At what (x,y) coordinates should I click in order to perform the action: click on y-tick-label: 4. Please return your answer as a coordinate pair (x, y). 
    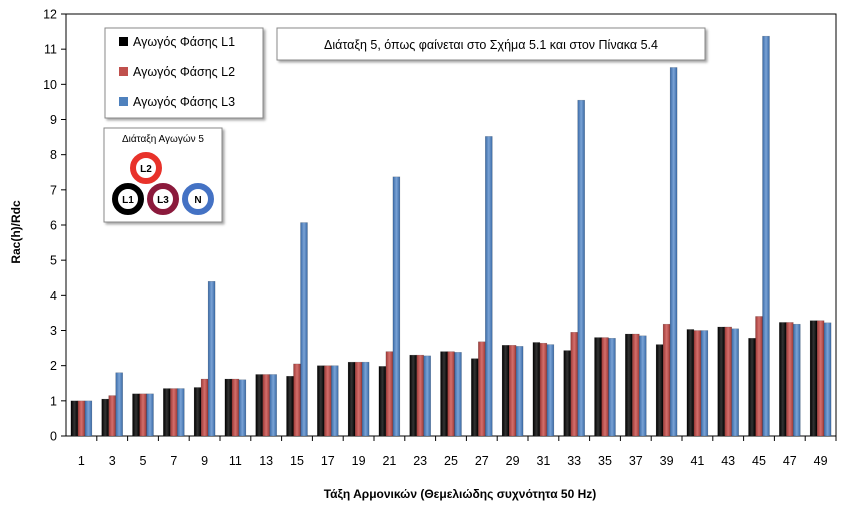
    Looking at the image, I should click on (53, 296).